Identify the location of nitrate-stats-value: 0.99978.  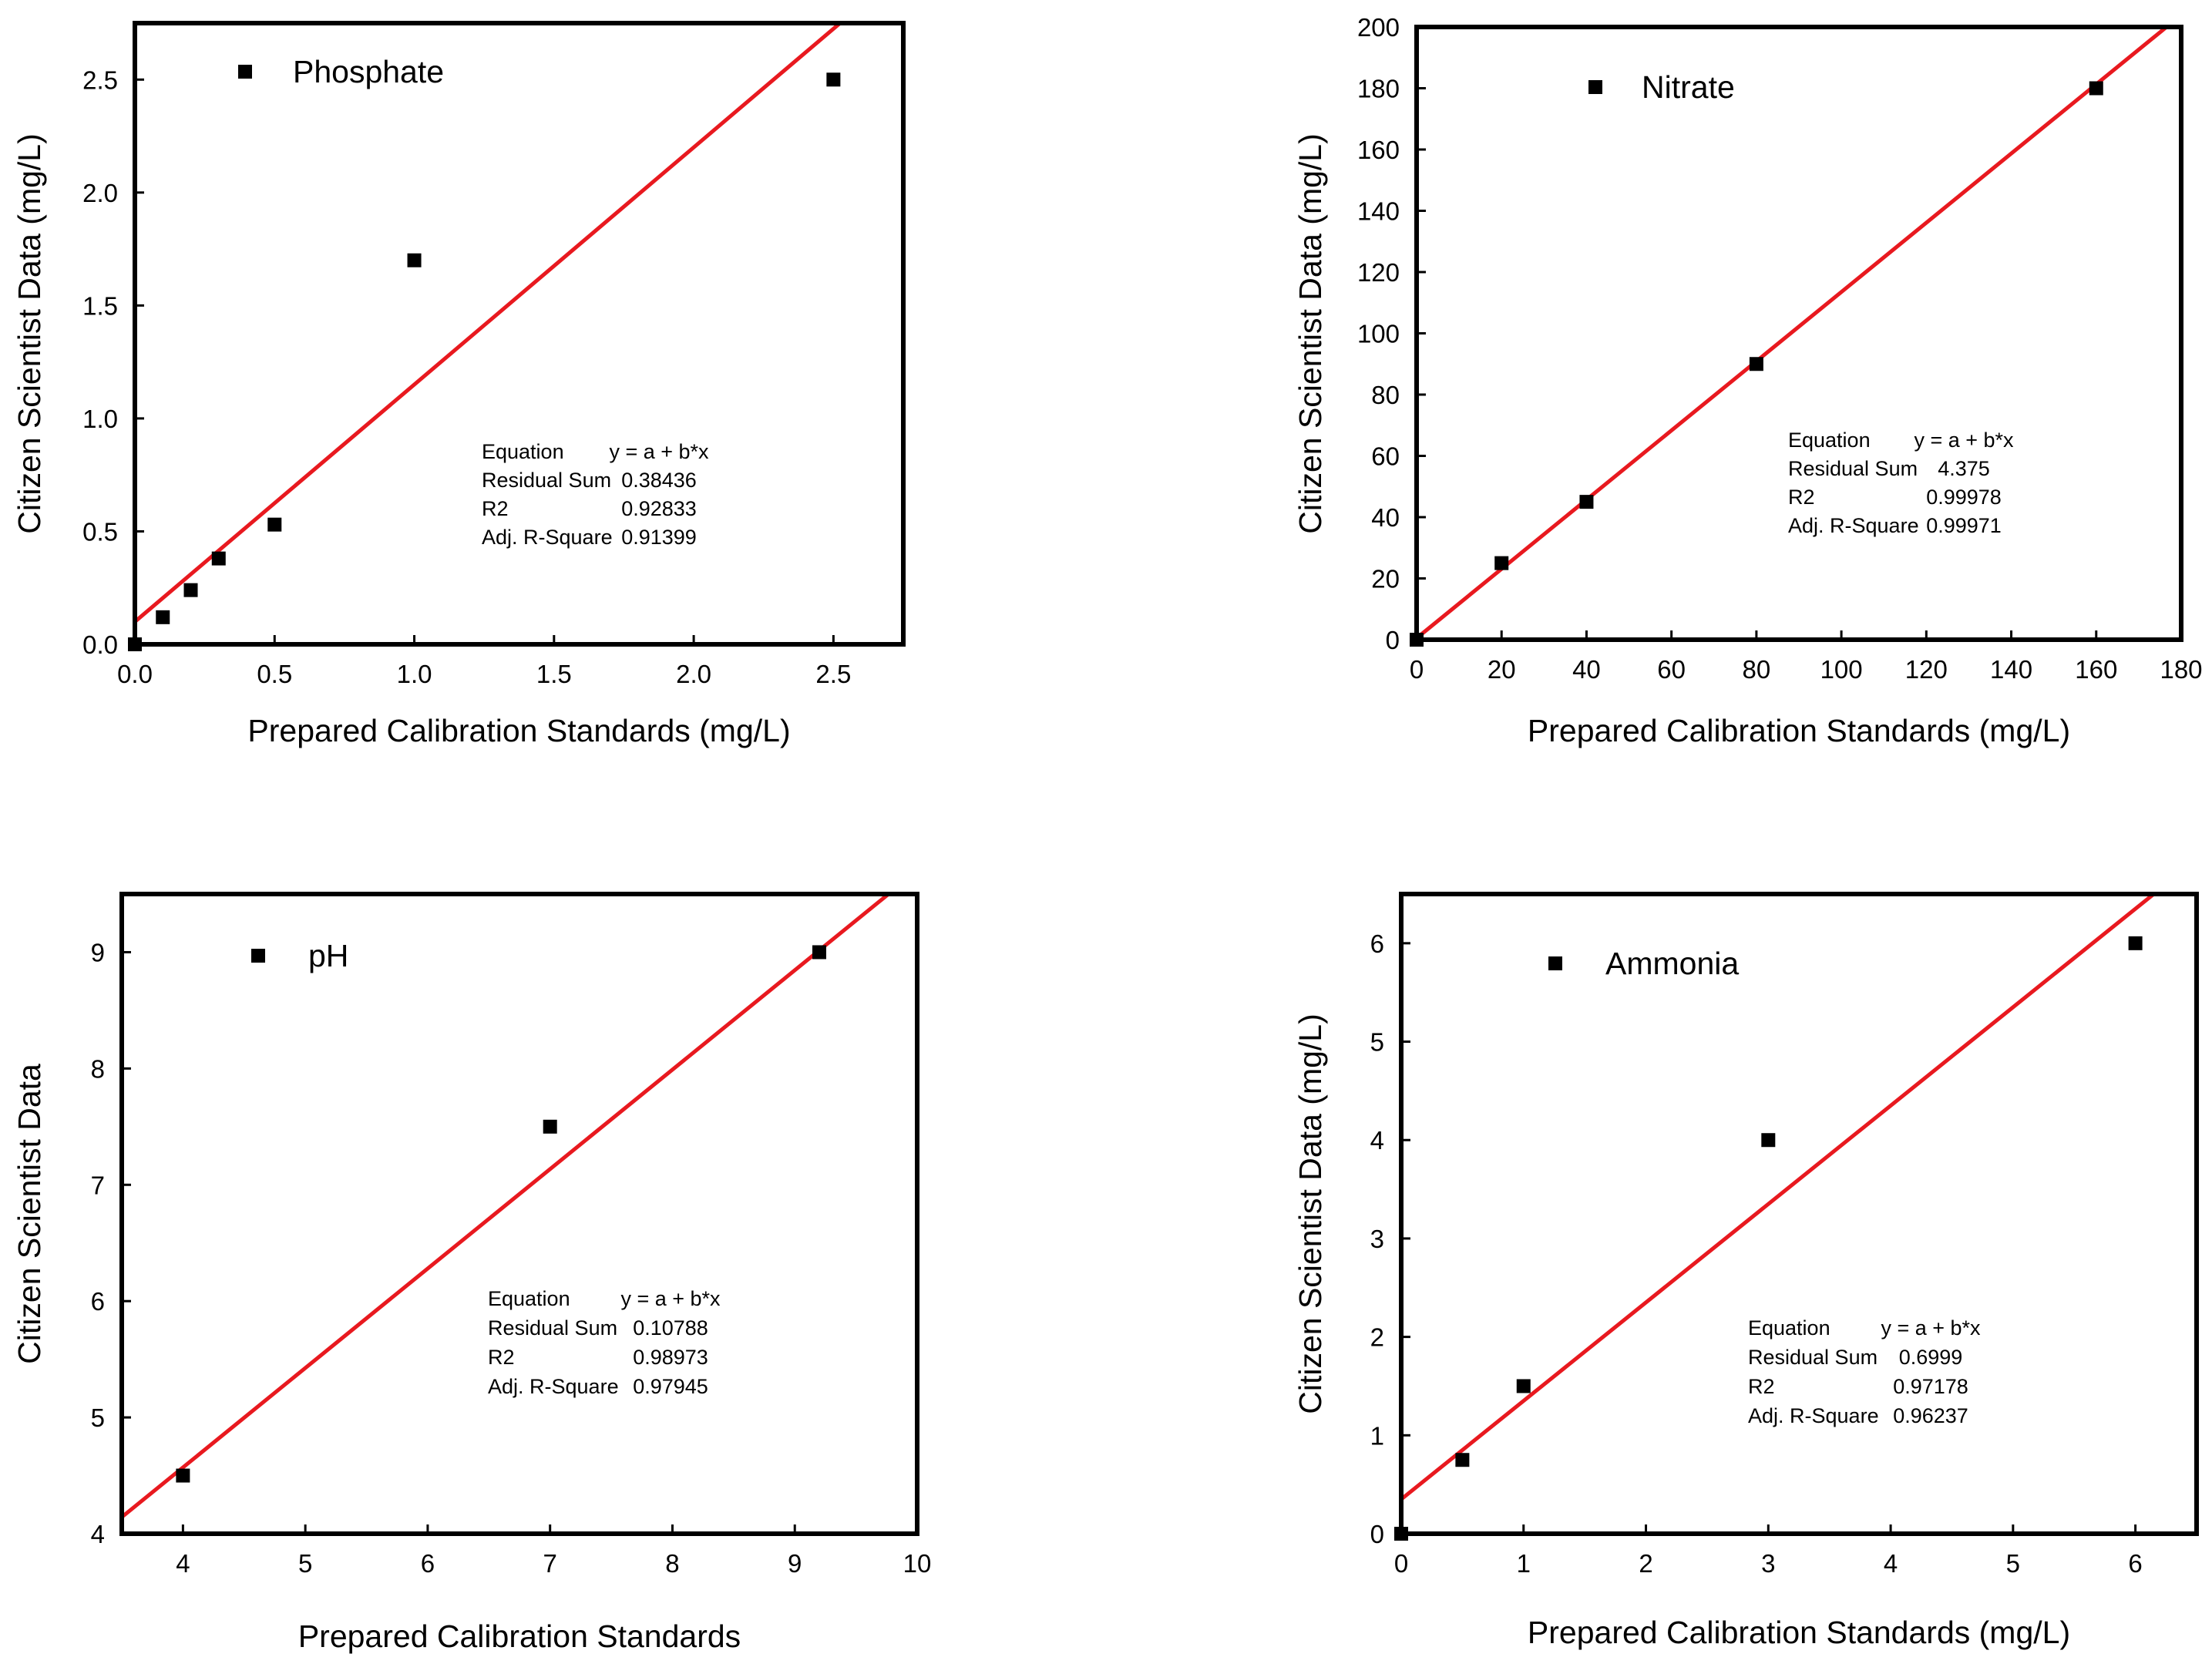
(1964, 497).